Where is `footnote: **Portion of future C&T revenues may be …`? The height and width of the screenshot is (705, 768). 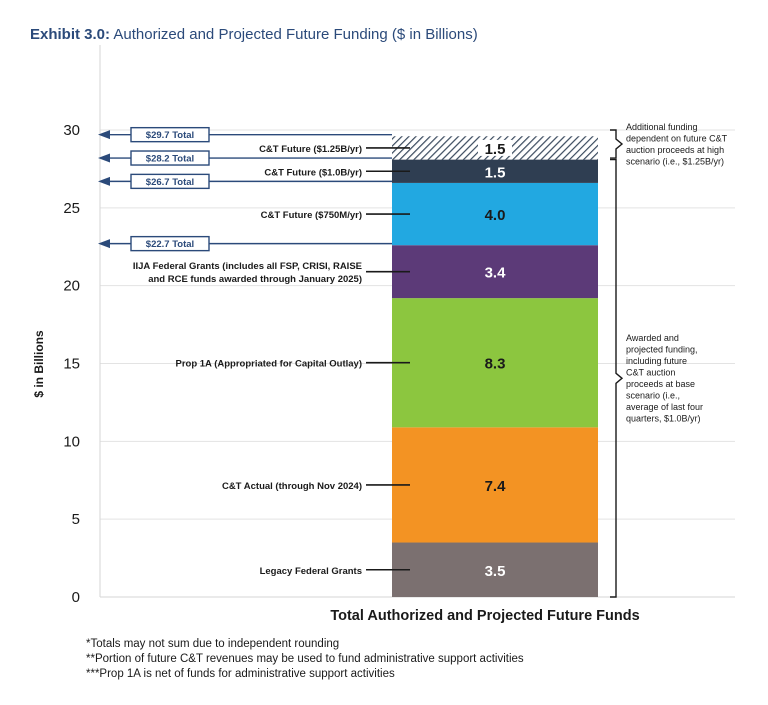
footnote: **Portion of future C&T revenues may be … is located at coordinates (305, 659).